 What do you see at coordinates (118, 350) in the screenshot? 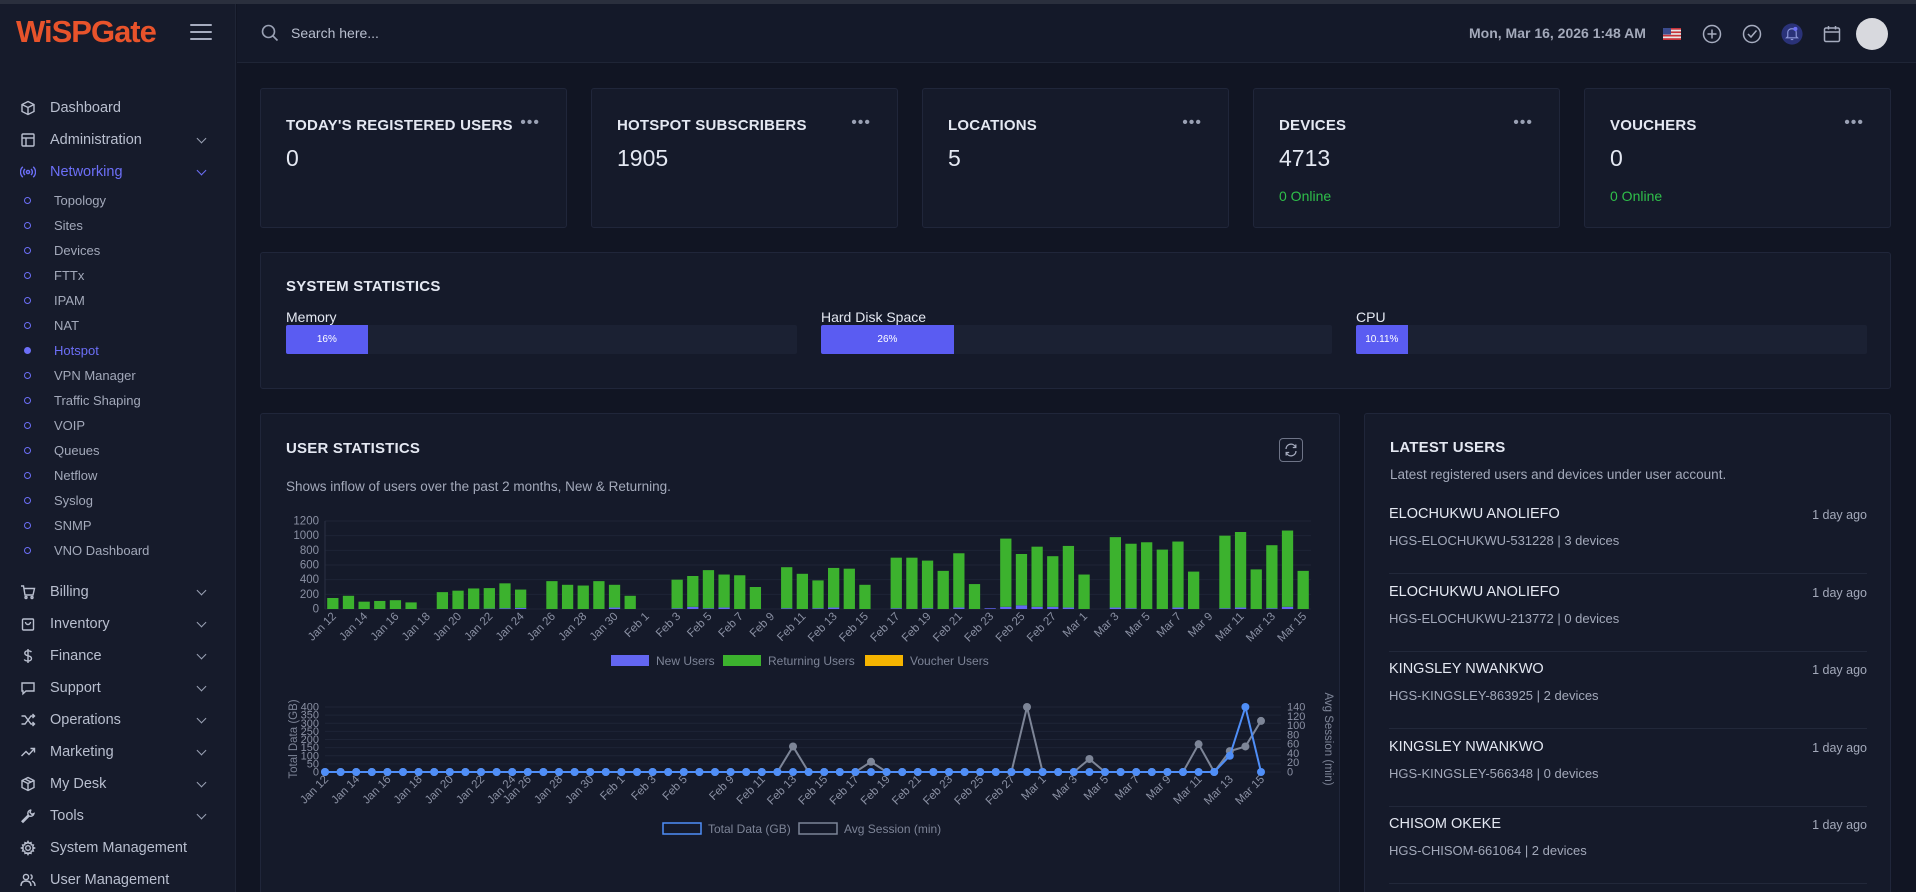
I see `sidebar-subitem-hotspot: Hotspot` at bounding box center [118, 350].